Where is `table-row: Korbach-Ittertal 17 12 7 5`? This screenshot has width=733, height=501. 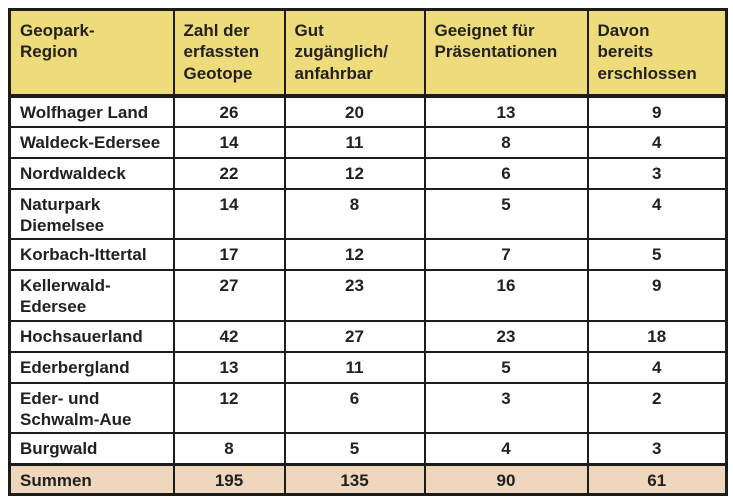 table-row: Korbach-Ittertal 17 12 7 5 is located at coordinates (368, 254).